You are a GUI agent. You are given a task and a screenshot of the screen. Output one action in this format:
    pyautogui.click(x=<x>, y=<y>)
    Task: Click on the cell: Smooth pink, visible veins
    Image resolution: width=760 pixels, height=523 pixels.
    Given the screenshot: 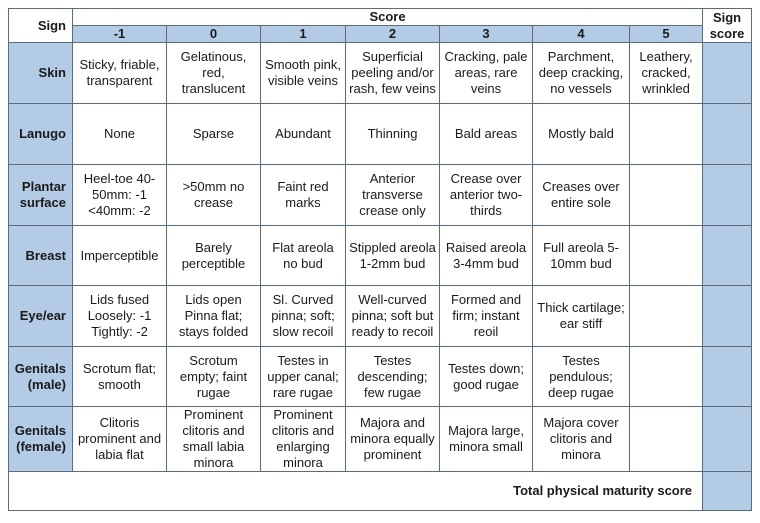 What is the action you would take?
    pyautogui.click(x=303, y=73)
    